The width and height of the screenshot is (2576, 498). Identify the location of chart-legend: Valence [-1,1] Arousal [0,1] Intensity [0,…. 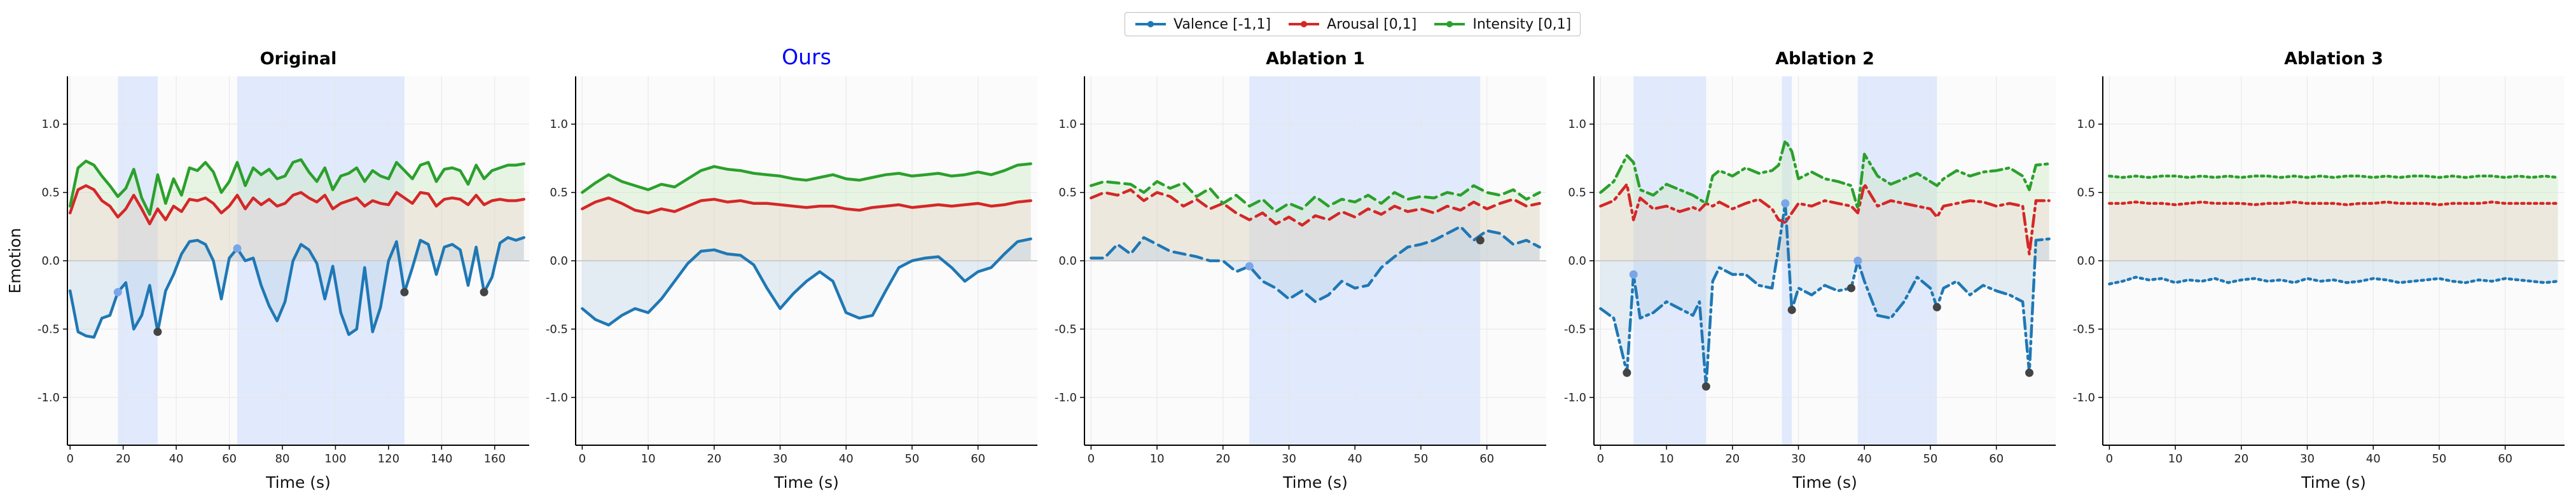
(1353, 24).